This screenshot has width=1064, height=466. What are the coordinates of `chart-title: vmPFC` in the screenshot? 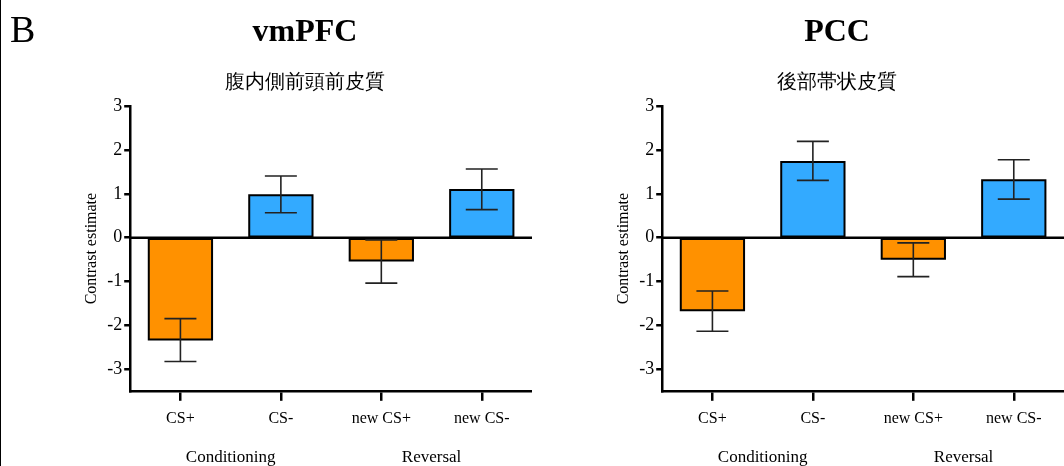 It's located at (305, 30).